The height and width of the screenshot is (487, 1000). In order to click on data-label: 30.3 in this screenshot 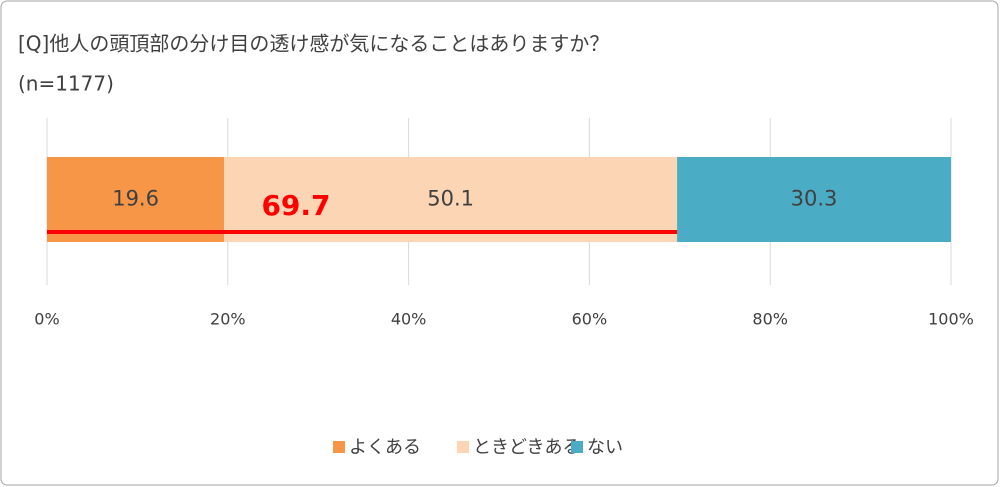, I will do `click(814, 199)`.